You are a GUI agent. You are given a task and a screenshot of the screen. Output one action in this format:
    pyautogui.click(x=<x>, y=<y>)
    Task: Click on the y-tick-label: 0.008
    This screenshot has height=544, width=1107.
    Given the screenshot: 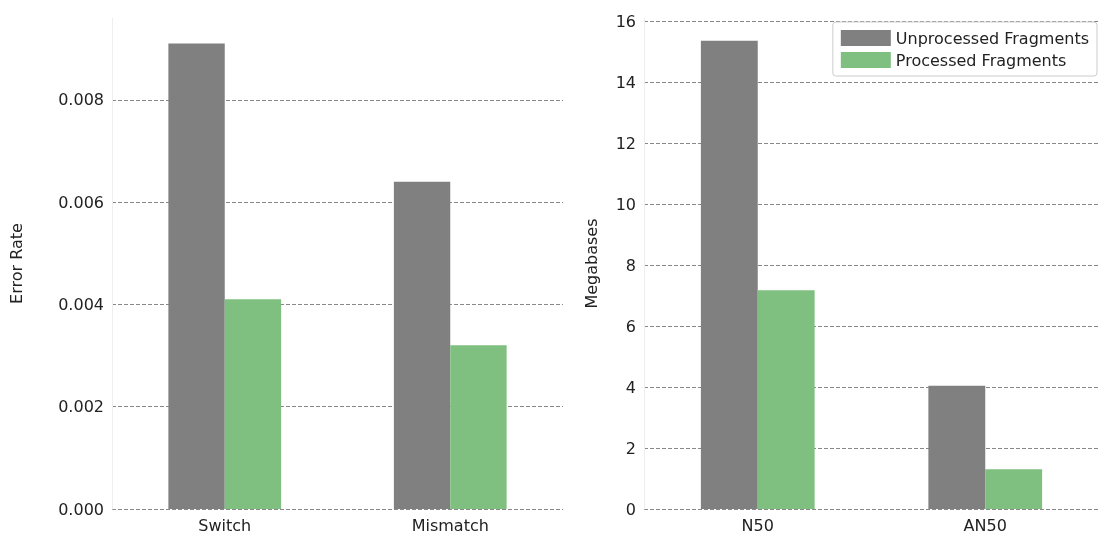 What is the action you would take?
    pyautogui.click(x=81, y=100)
    